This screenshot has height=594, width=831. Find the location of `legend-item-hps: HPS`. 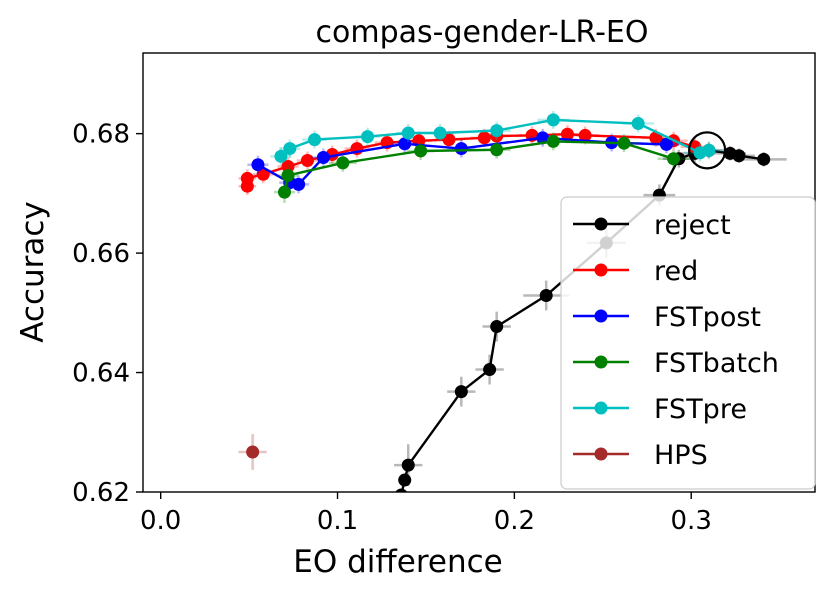

legend-item-hps: HPS is located at coordinates (640, 455).